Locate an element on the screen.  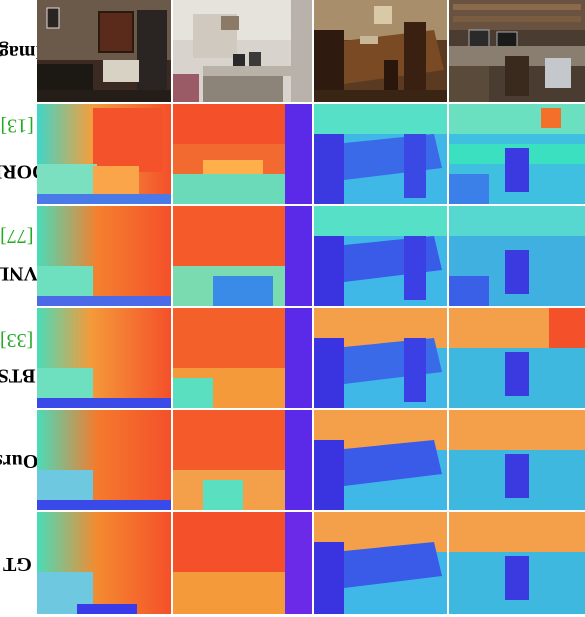
depth-map-vnl-dining is located at coordinates (380, 256).